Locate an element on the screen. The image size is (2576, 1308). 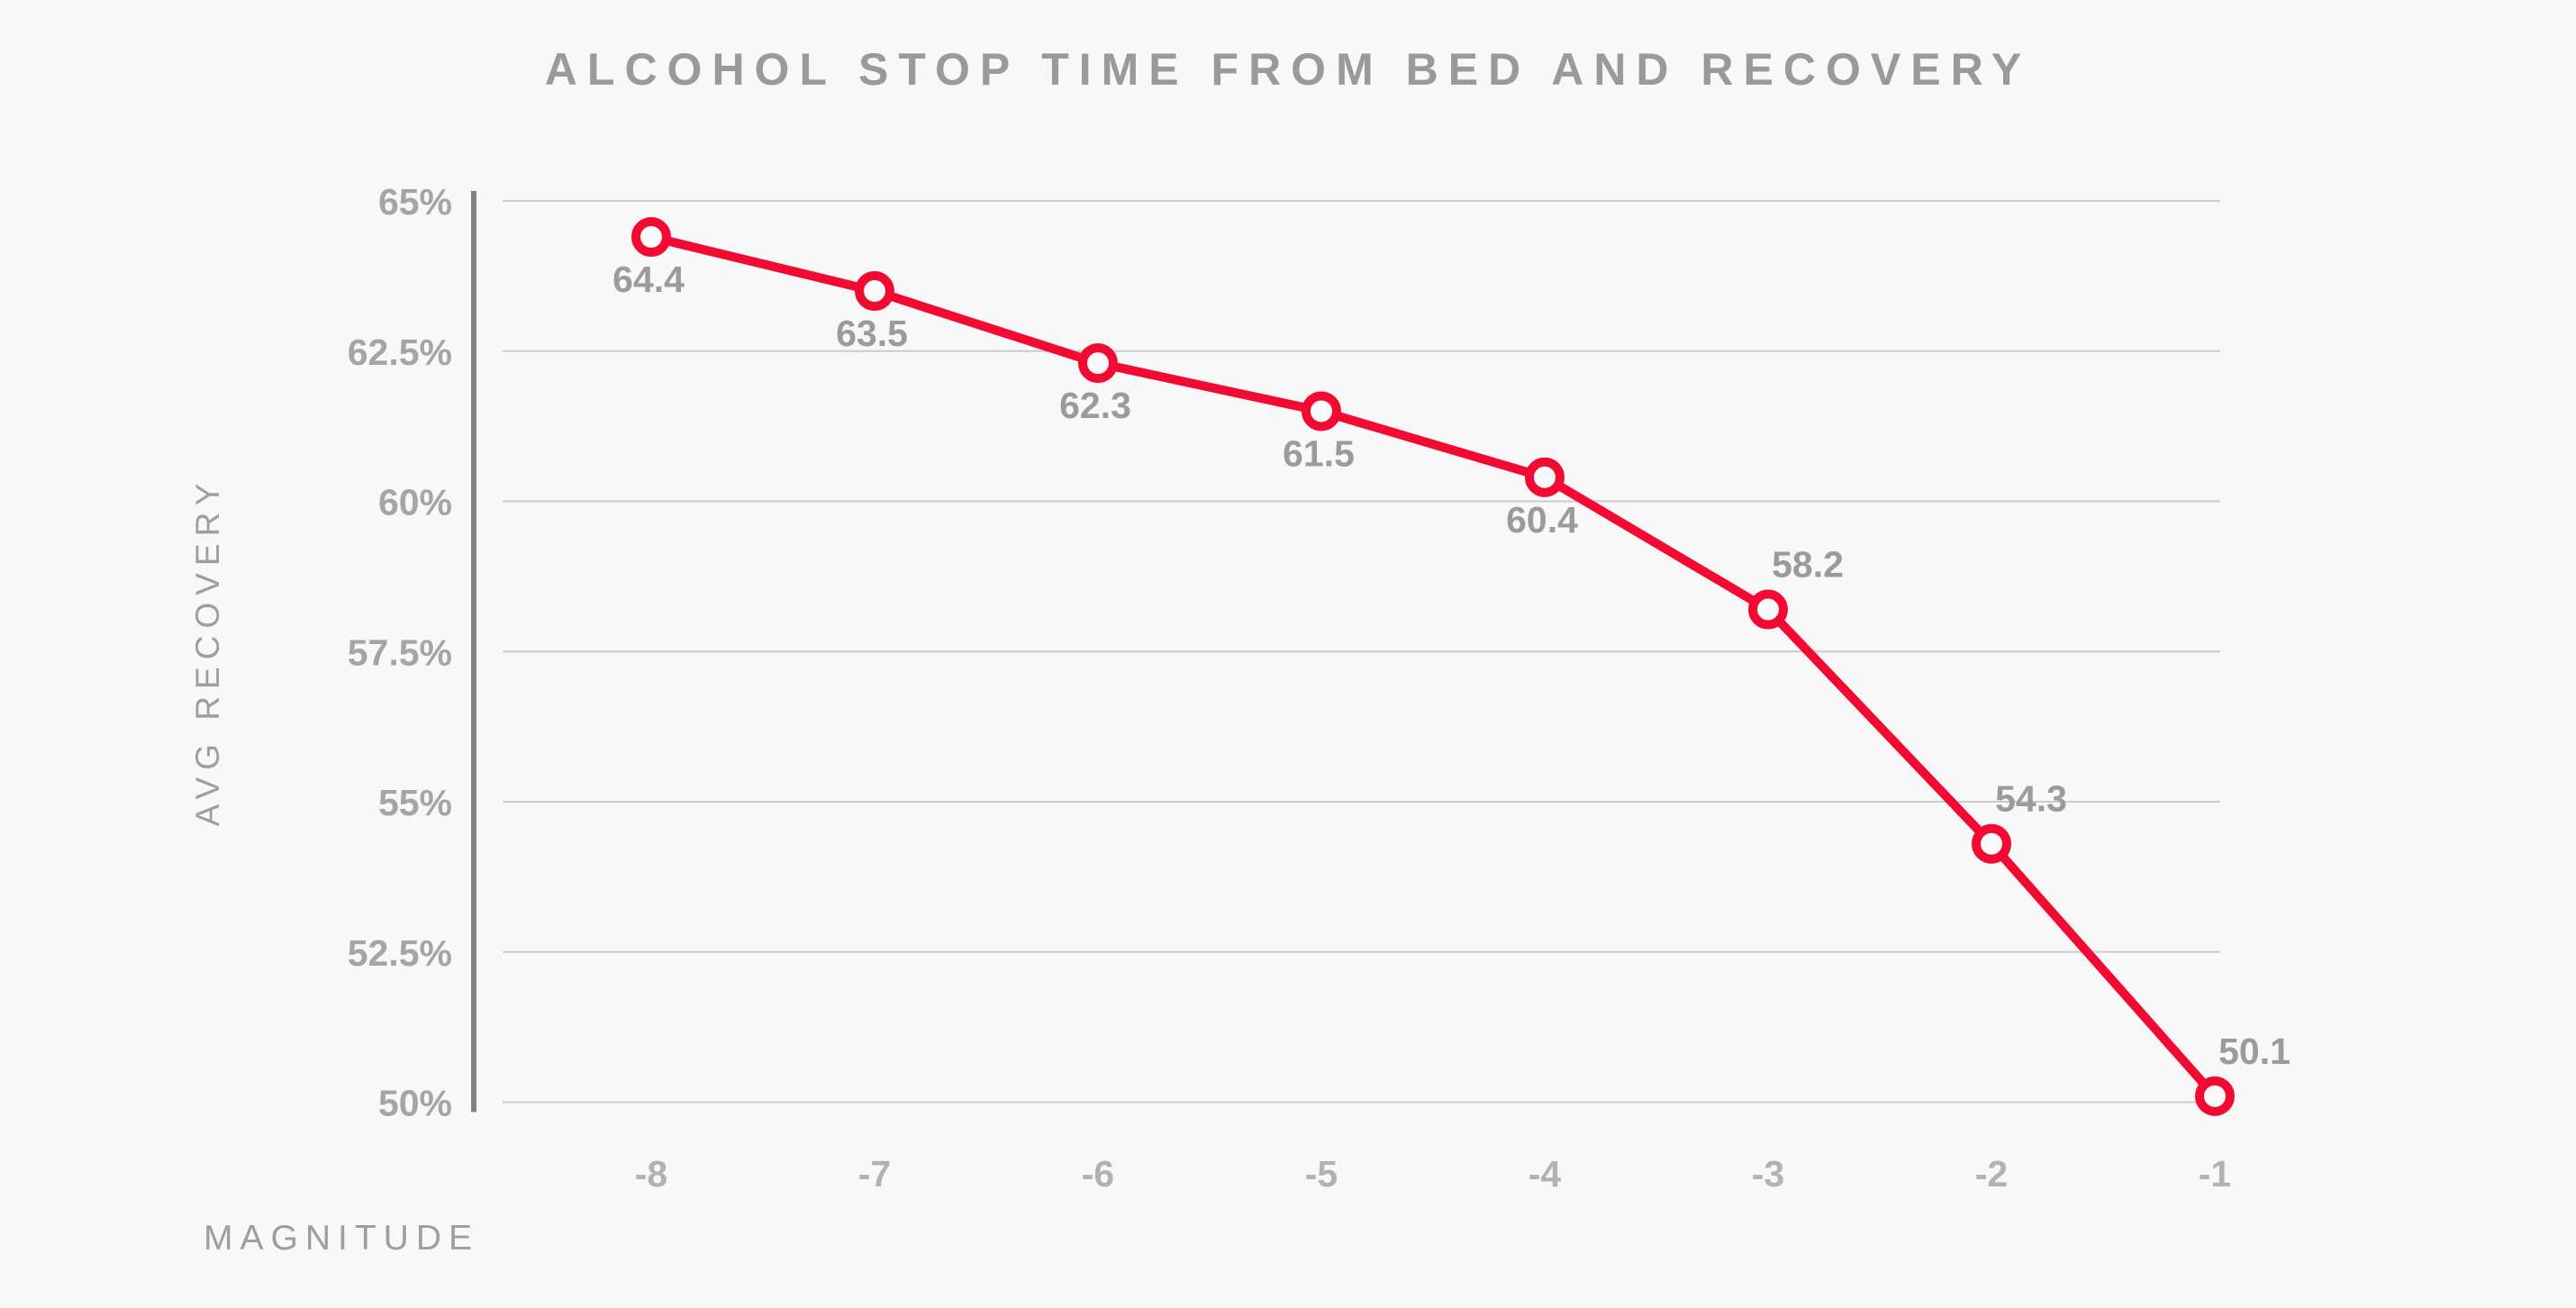
data-point-label: 54.3 is located at coordinates (2031, 799).